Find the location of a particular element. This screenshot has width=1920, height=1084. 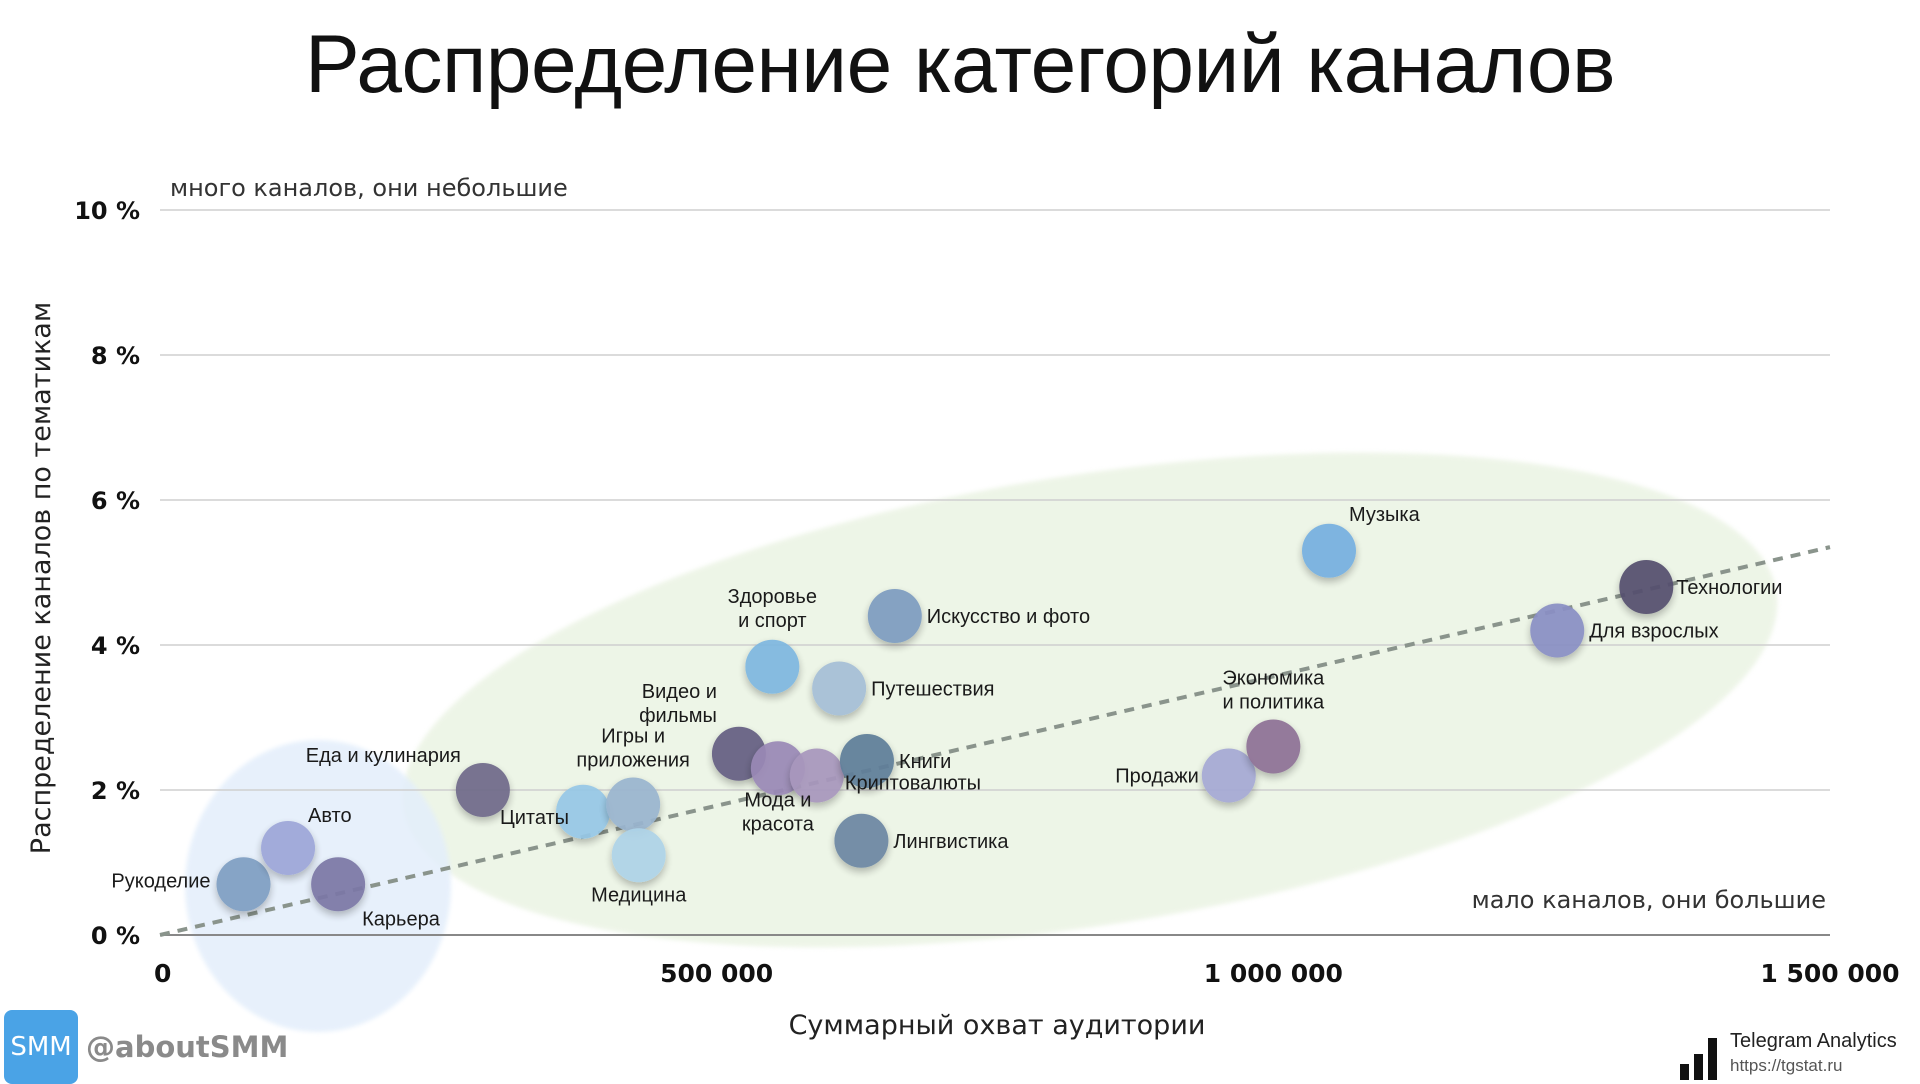

label-искусство-и-фото: Искусство и фото is located at coordinates (1008, 617).